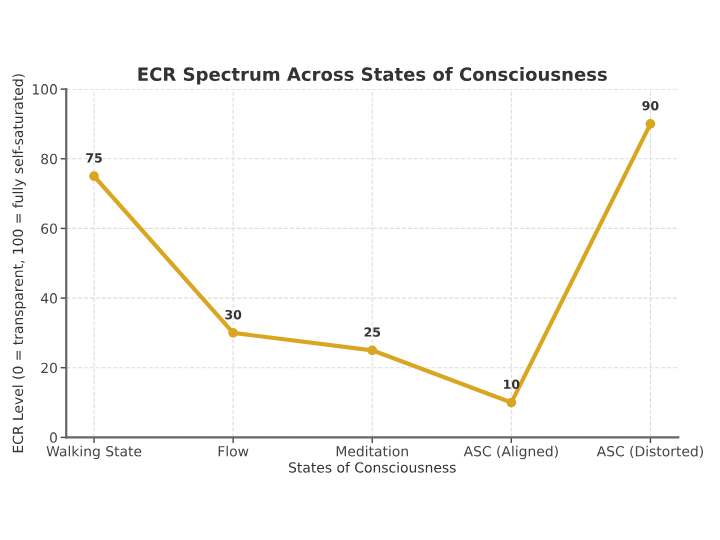 Image resolution: width=720 pixels, height=540 pixels. I want to click on chart-title: ECR Spectrum Across States of Consciousness, so click(372, 76).